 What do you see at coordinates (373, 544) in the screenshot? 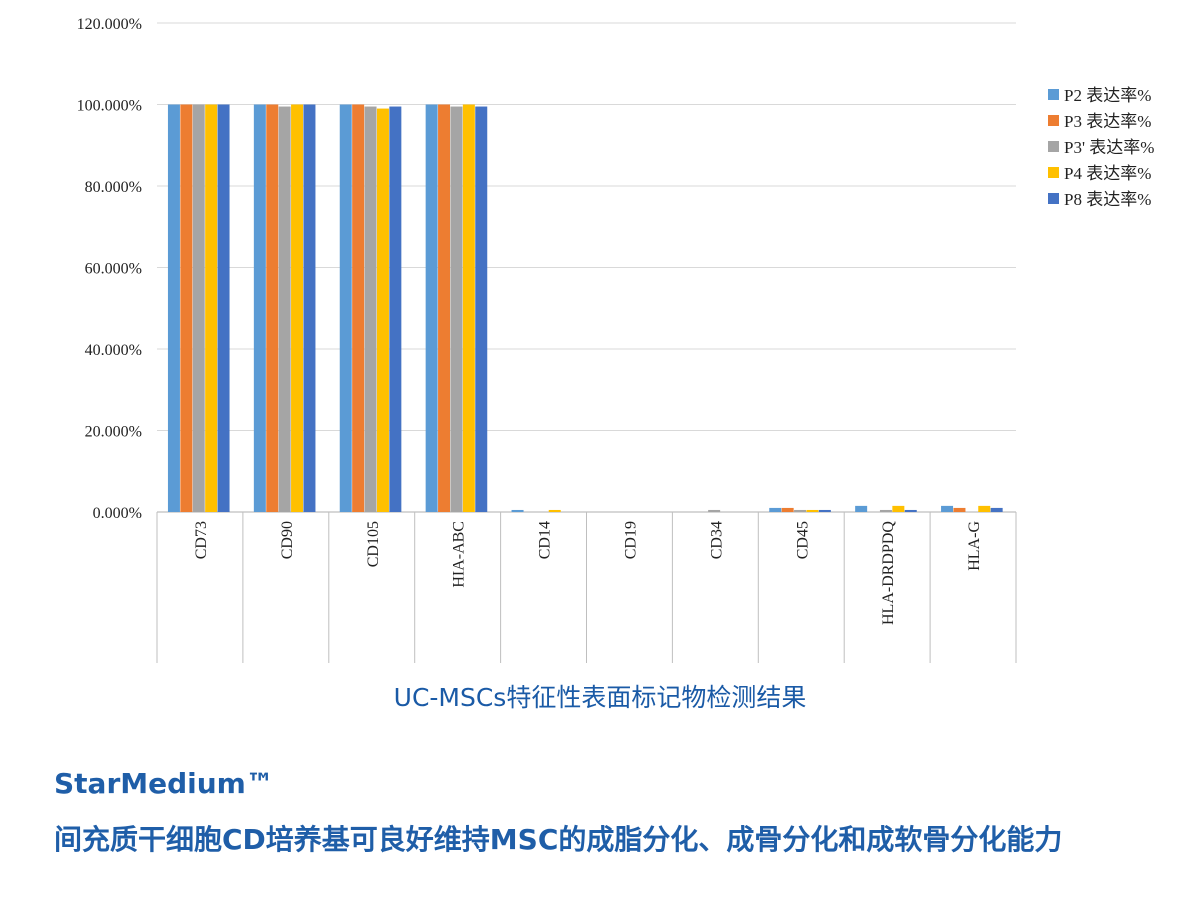
I see `x-tick-label: CD105` at bounding box center [373, 544].